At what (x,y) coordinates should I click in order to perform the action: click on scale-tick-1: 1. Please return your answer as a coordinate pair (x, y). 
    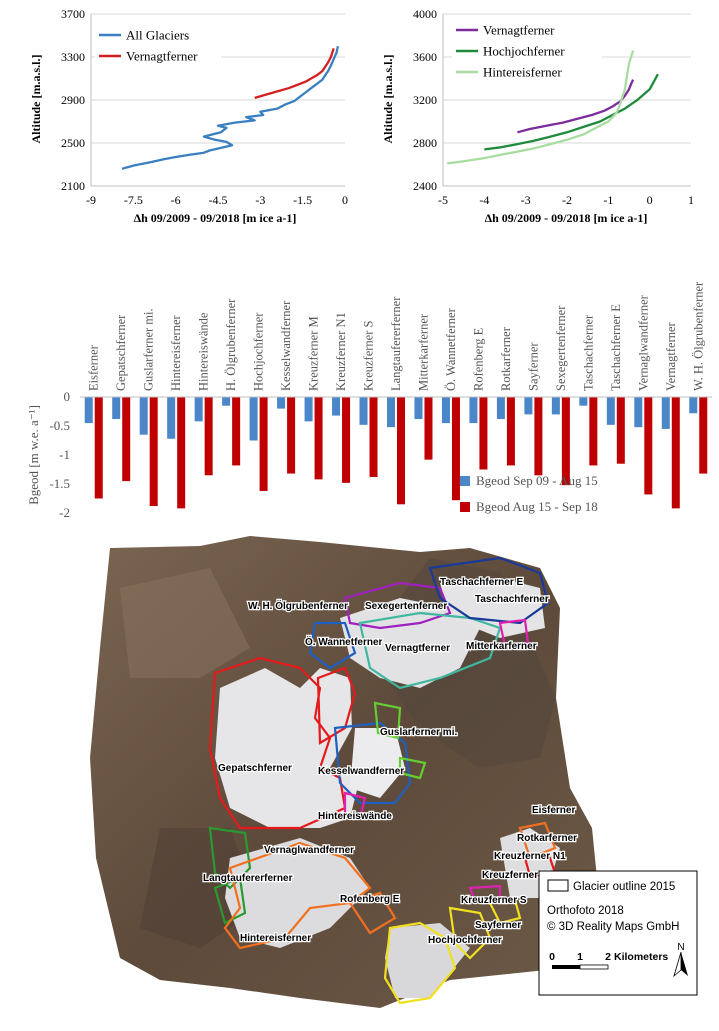
    Looking at the image, I should click on (580, 957).